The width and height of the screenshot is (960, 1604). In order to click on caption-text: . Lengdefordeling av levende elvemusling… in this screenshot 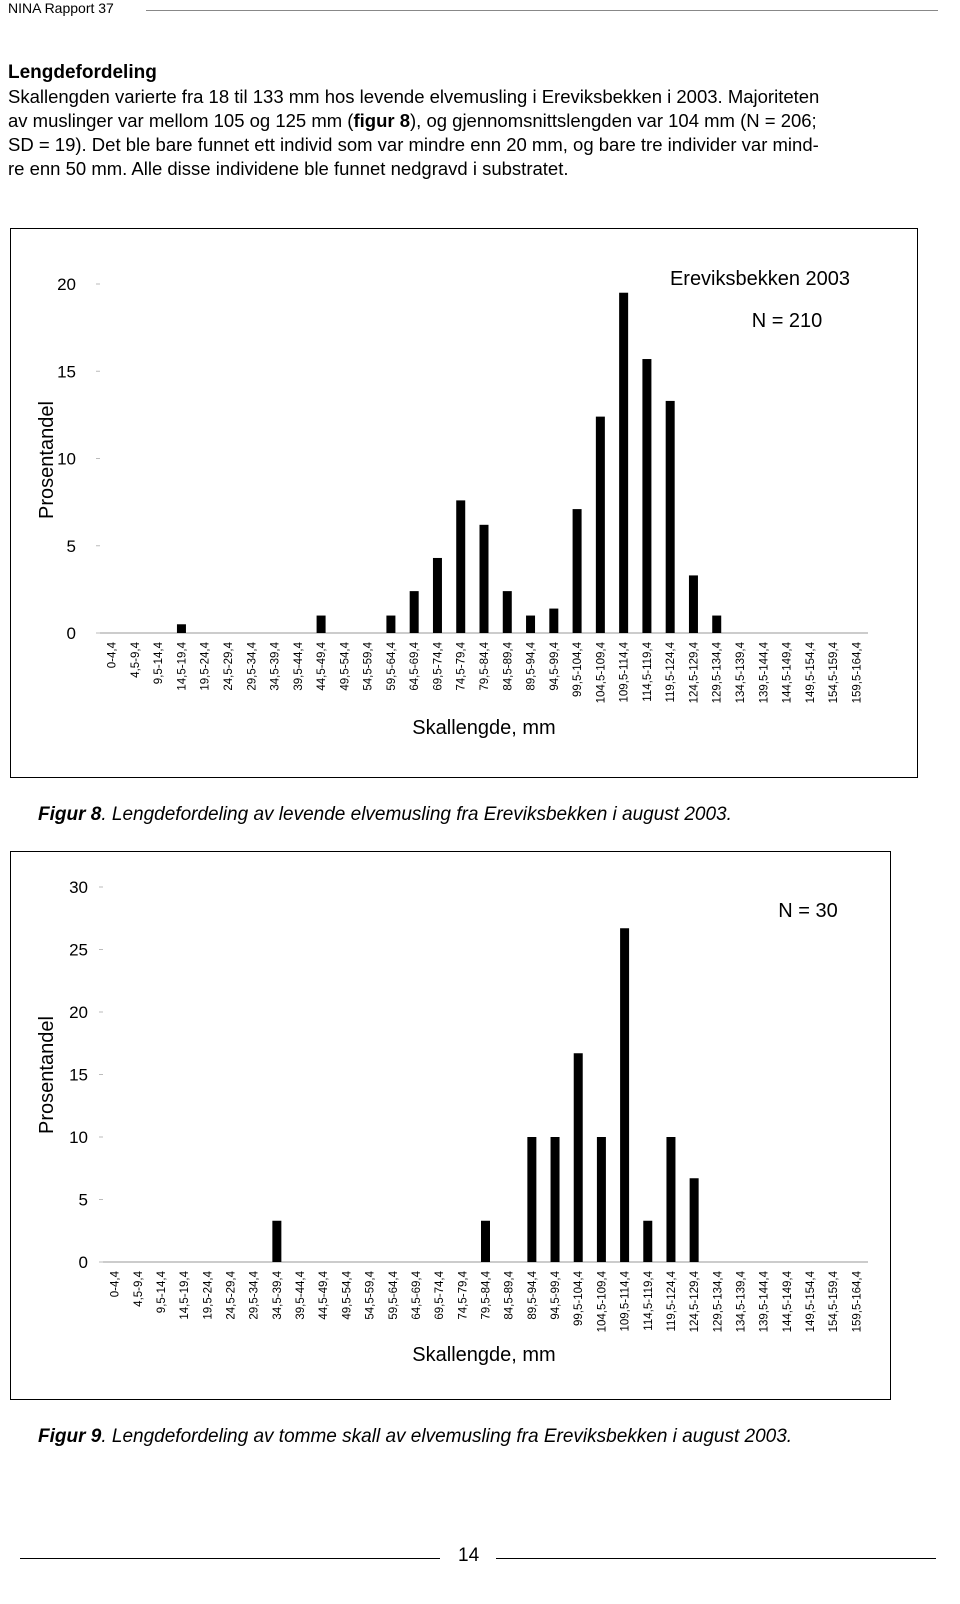, I will do `click(416, 814)`.